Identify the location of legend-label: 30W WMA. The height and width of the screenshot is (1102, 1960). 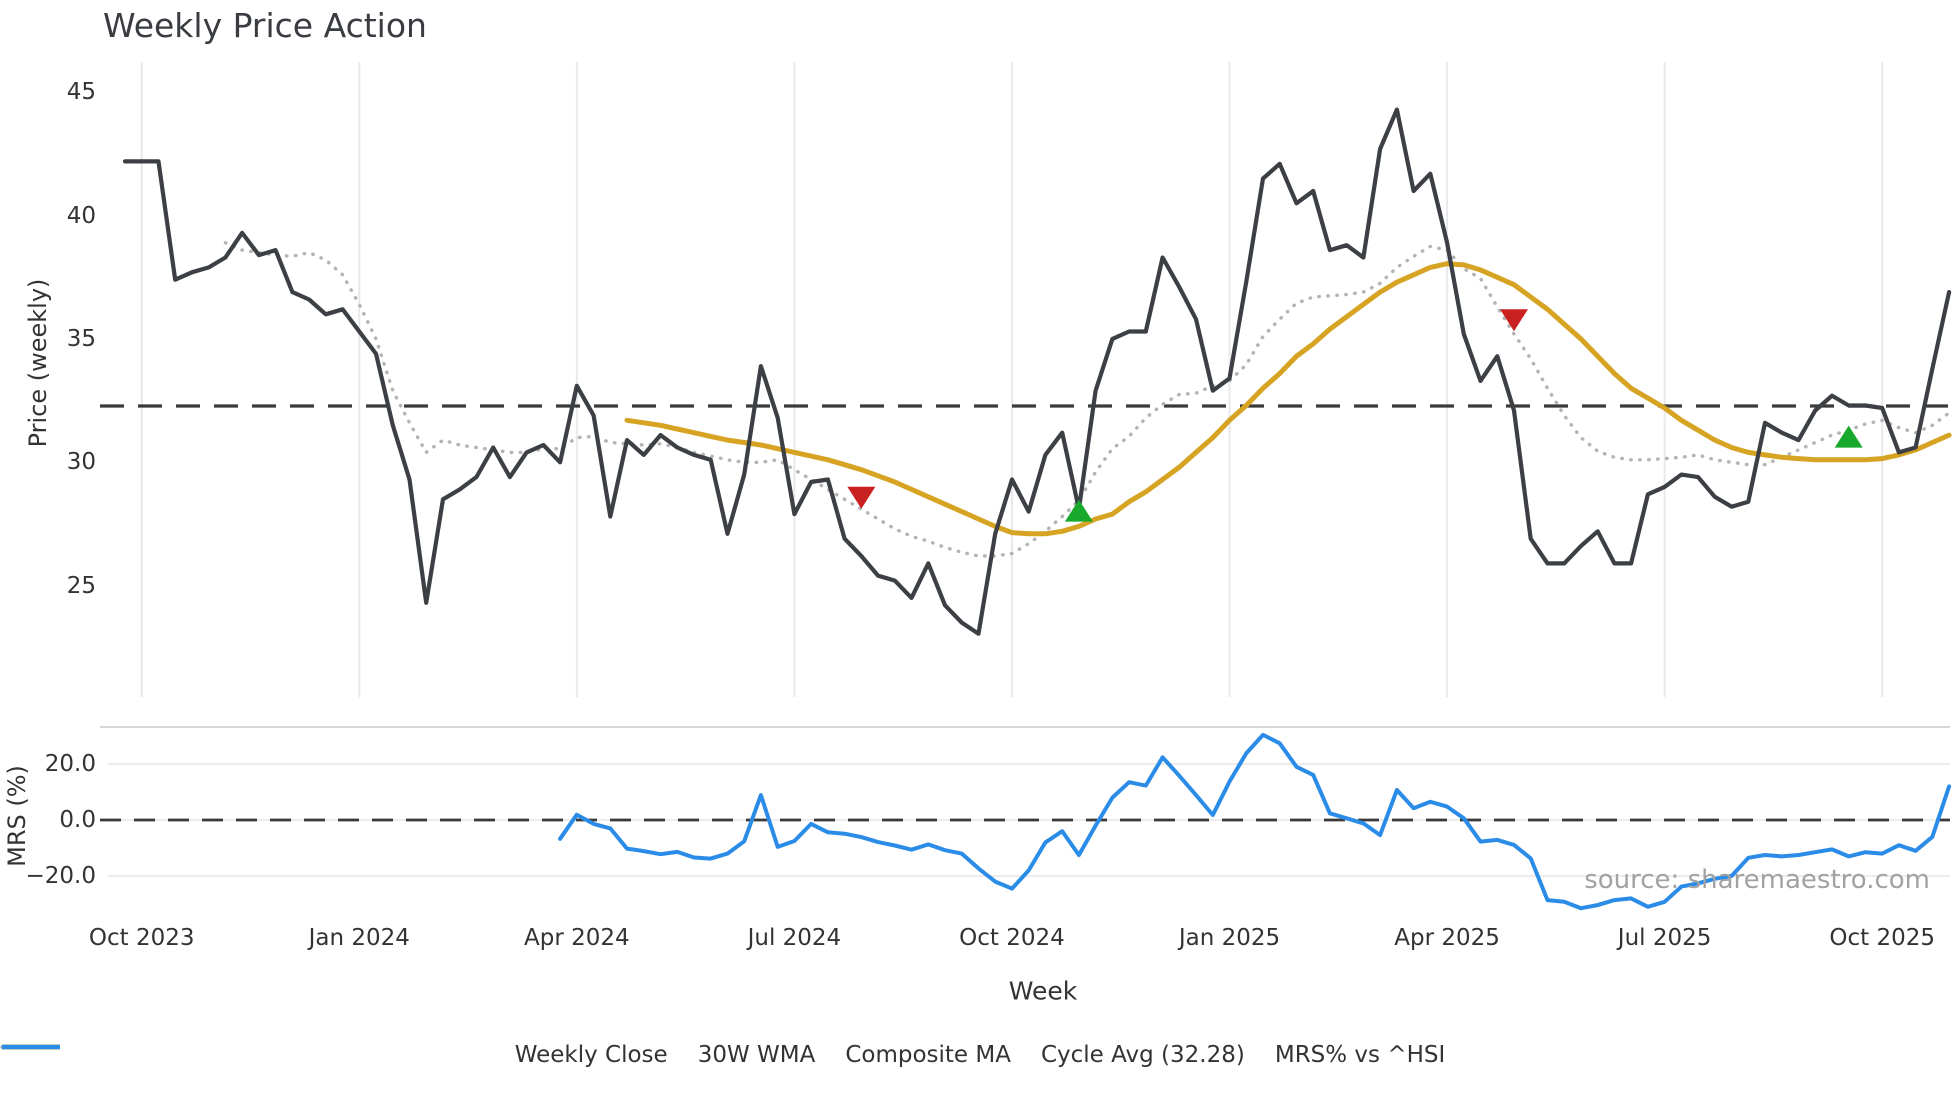
(756, 1055).